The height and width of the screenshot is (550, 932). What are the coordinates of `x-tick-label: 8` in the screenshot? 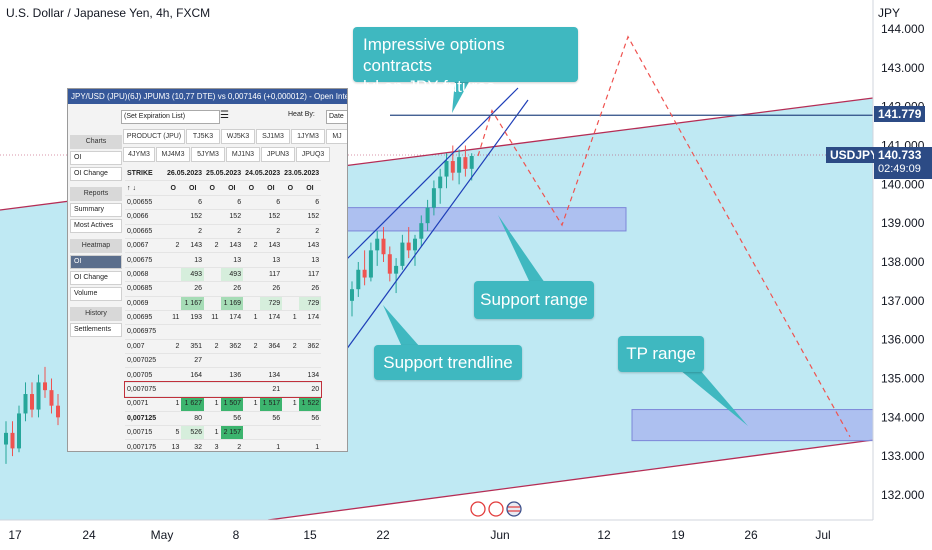 It's located at (236, 535).